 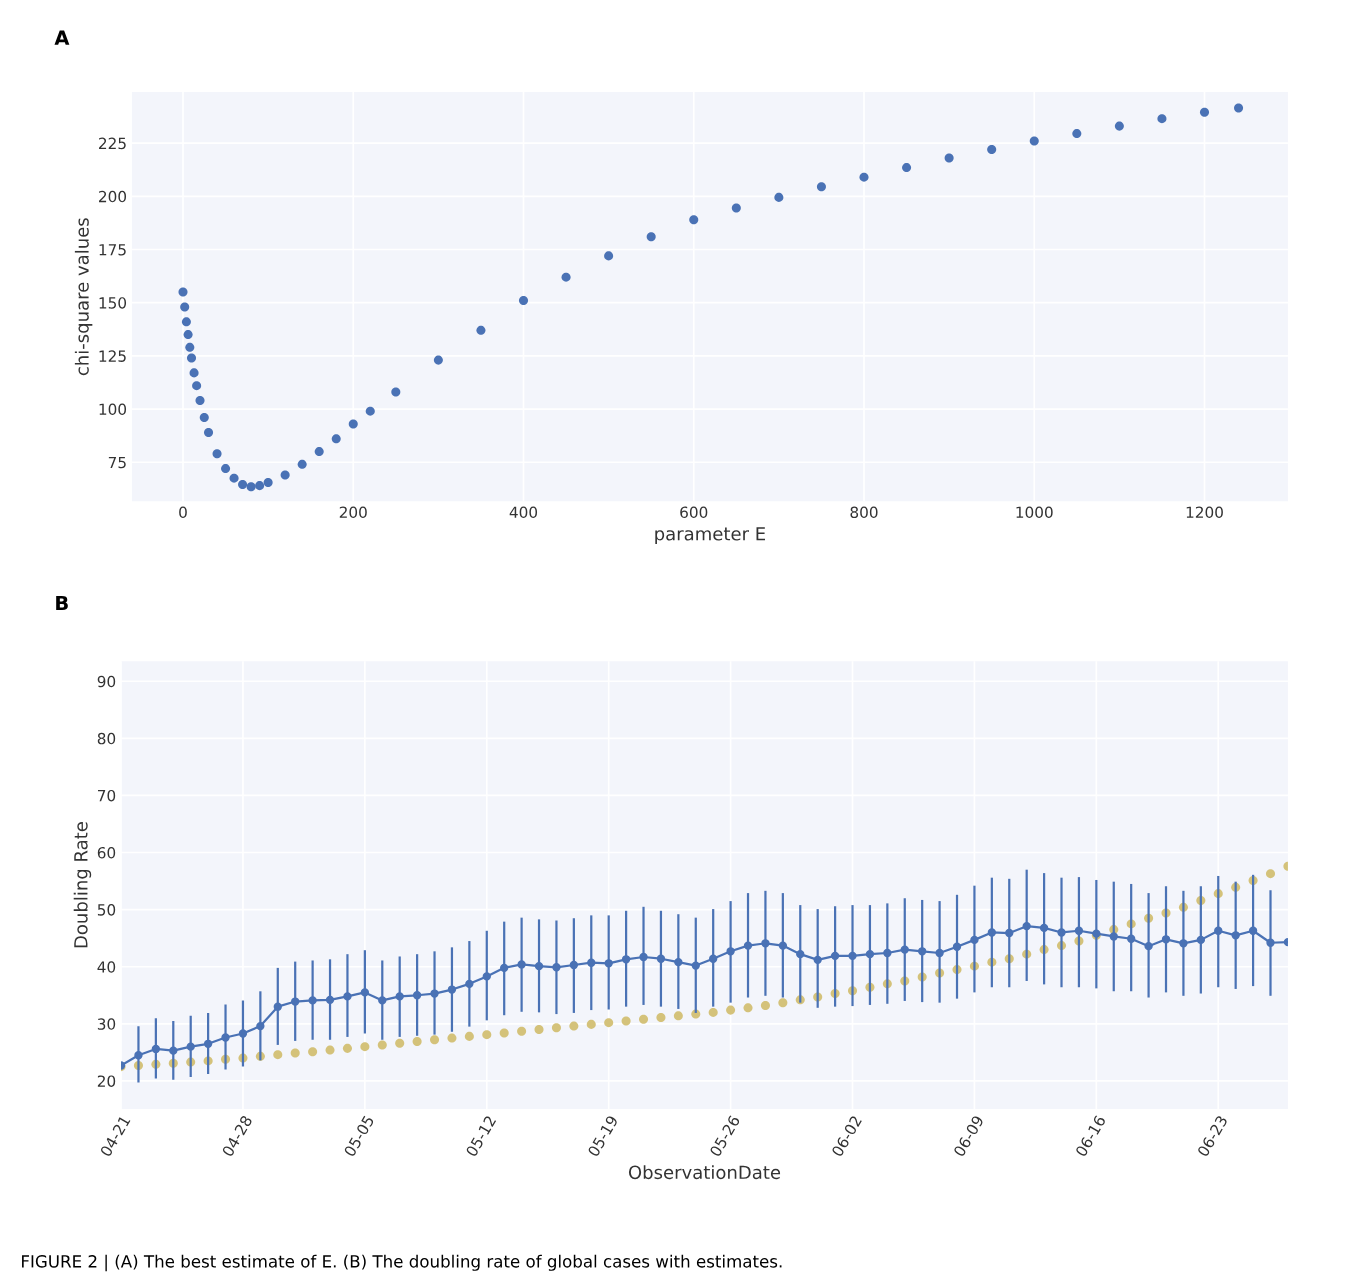 What do you see at coordinates (112, 143) in the screenshot?
I see `y-tick-label: 225` at bounding box center [112, 143].